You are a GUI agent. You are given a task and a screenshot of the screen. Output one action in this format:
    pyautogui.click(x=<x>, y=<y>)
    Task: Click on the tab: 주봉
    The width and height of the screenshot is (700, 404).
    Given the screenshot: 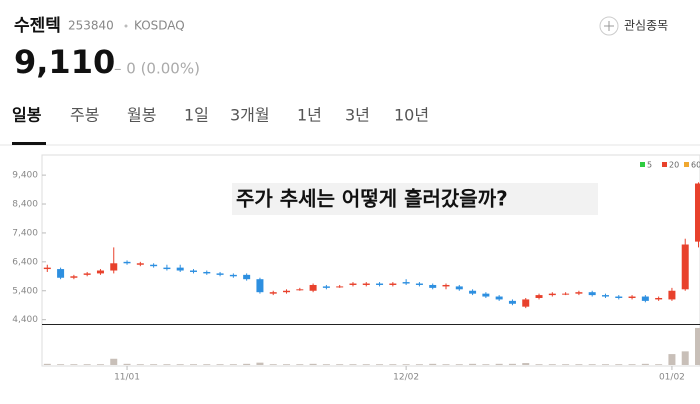 What is the action you would take?
    pyautogui.click(x=84, y=115)
    